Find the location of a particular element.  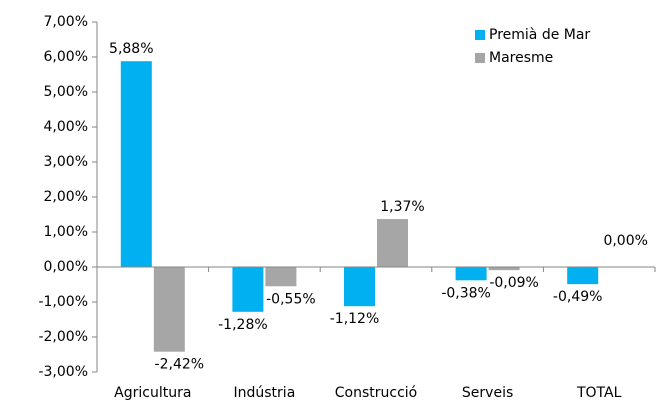

y-tick-label: 4,00% is located at coordinates (66, 127).